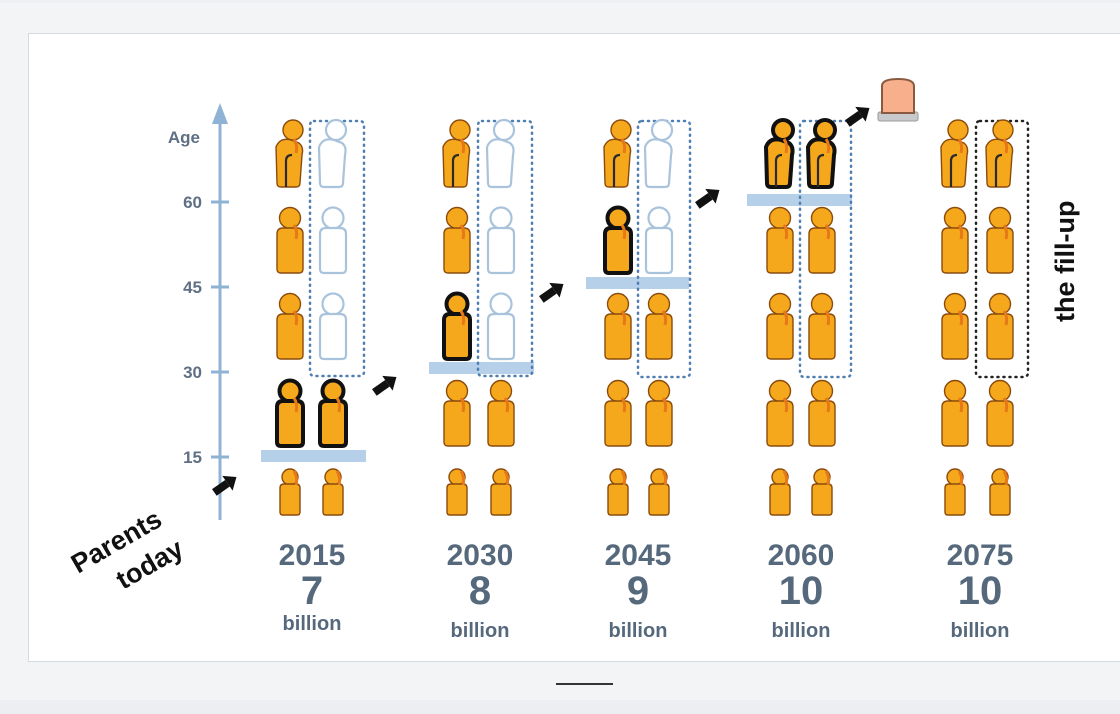  Describe the element at coordinates (980, 555) in the screenshot. I see `year-label: 2075` at that location.